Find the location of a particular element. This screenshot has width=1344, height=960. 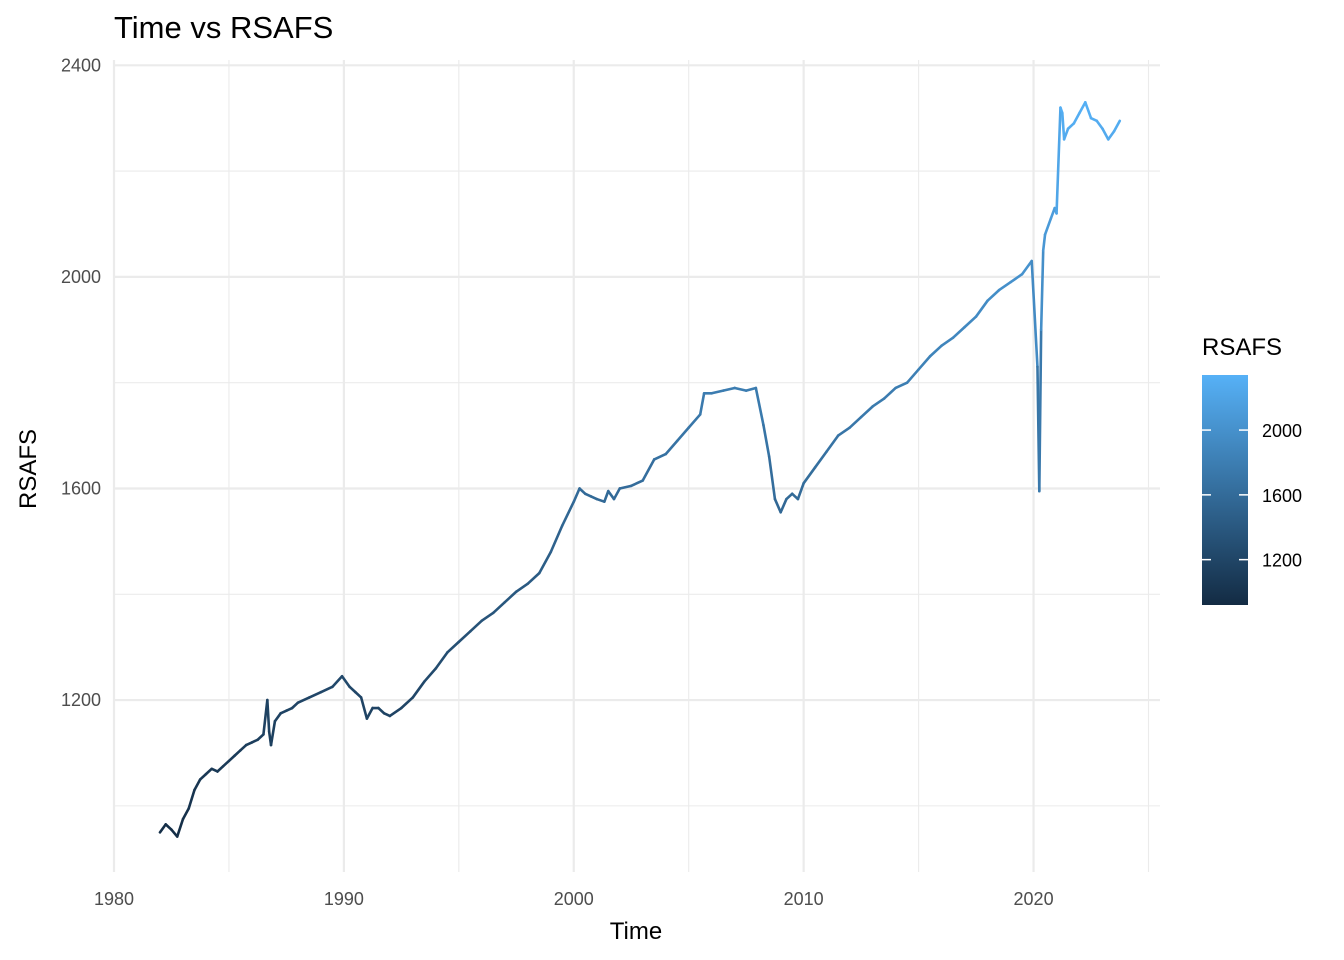

y-axis-title: RSAFS is located at coordinates (28, 469).